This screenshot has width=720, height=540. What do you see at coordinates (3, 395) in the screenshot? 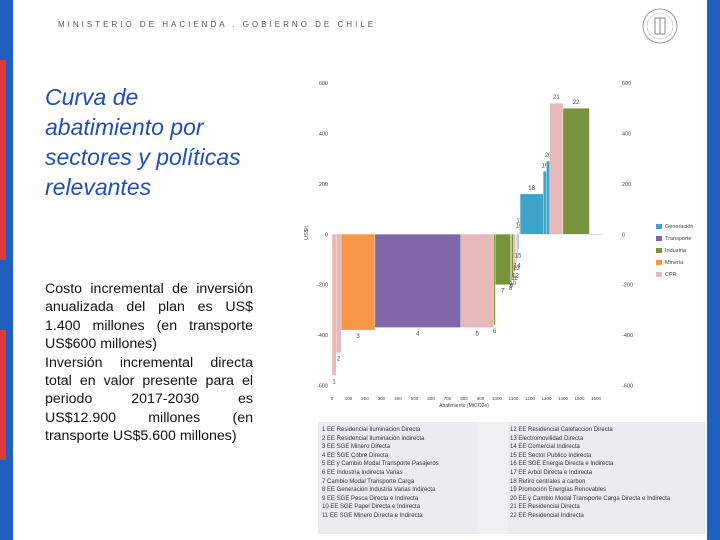
I see `left-red-accent-bottom` at bounding box center [3, 395].